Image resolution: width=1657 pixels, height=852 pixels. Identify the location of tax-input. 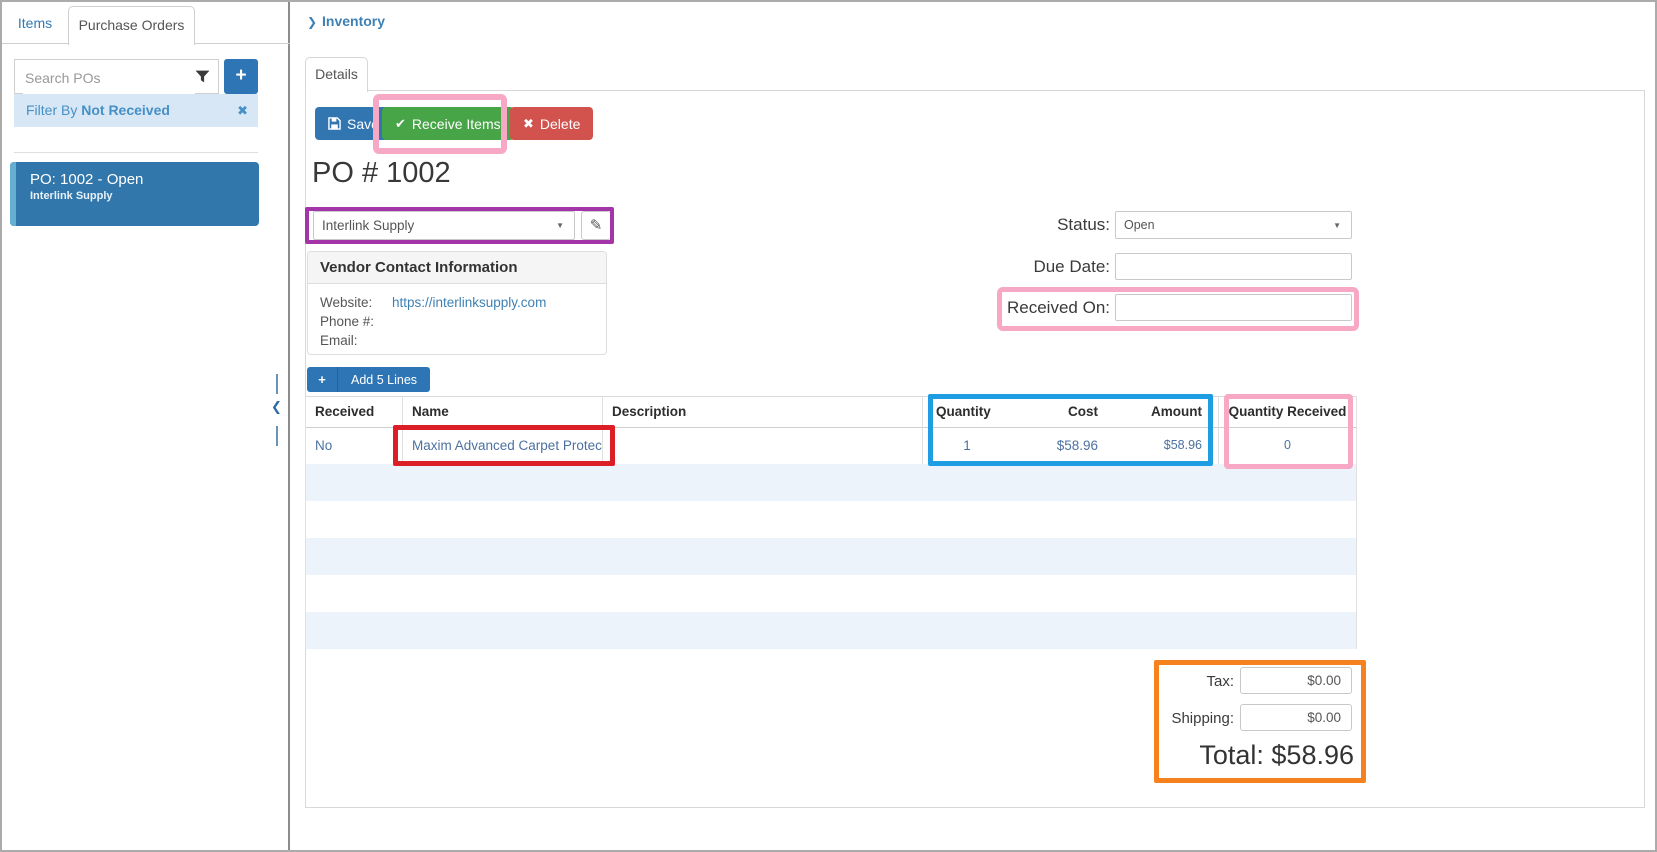
(1296, 680).